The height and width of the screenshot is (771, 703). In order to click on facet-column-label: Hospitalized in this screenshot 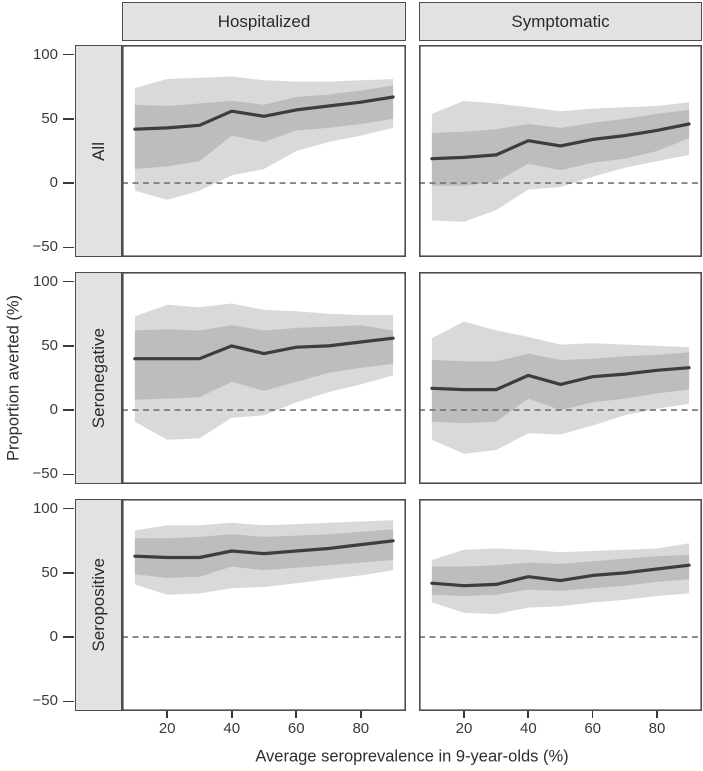, I will do `click(264, 21)`.